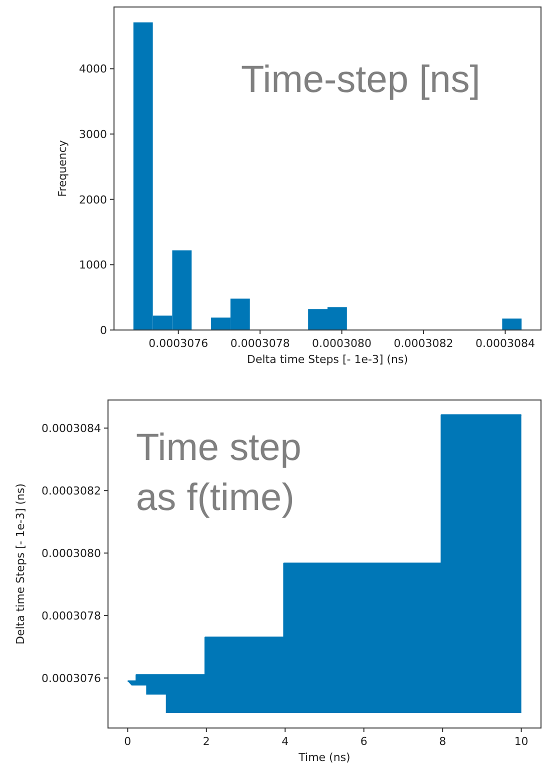 Image resolution: width=543 pixels, height=771 pixels. Describe the element at coordinates (93, 199) in the screenshot. I see `y-tick-label: 2000` at that location.